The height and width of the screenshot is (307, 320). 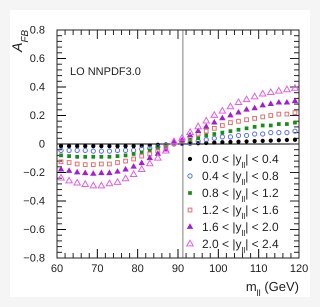 What do you see at coordinates (241, 195) in the screenshot?
I see `legend-label: 0.8 < |y$_{ll}$| < 1.2` at bounding box center [241, 195].